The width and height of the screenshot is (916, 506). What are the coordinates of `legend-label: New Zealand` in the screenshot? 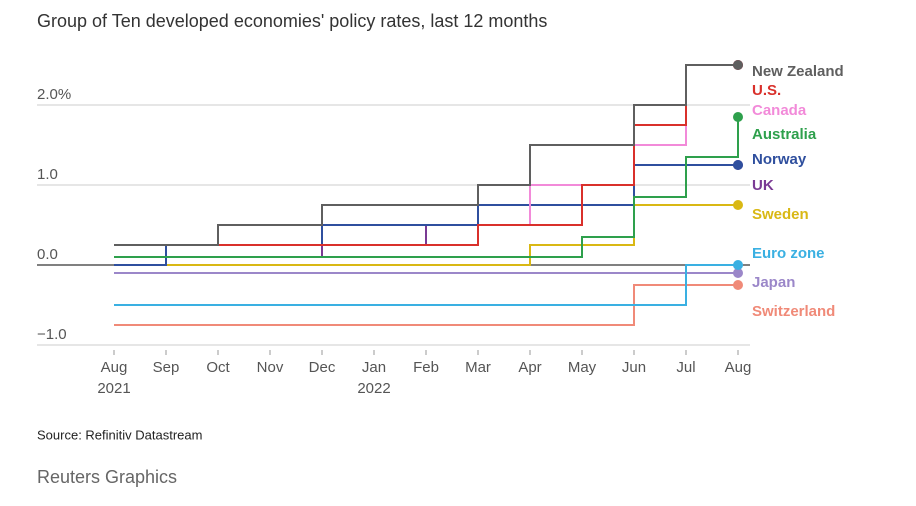 It's located at (798, 71).